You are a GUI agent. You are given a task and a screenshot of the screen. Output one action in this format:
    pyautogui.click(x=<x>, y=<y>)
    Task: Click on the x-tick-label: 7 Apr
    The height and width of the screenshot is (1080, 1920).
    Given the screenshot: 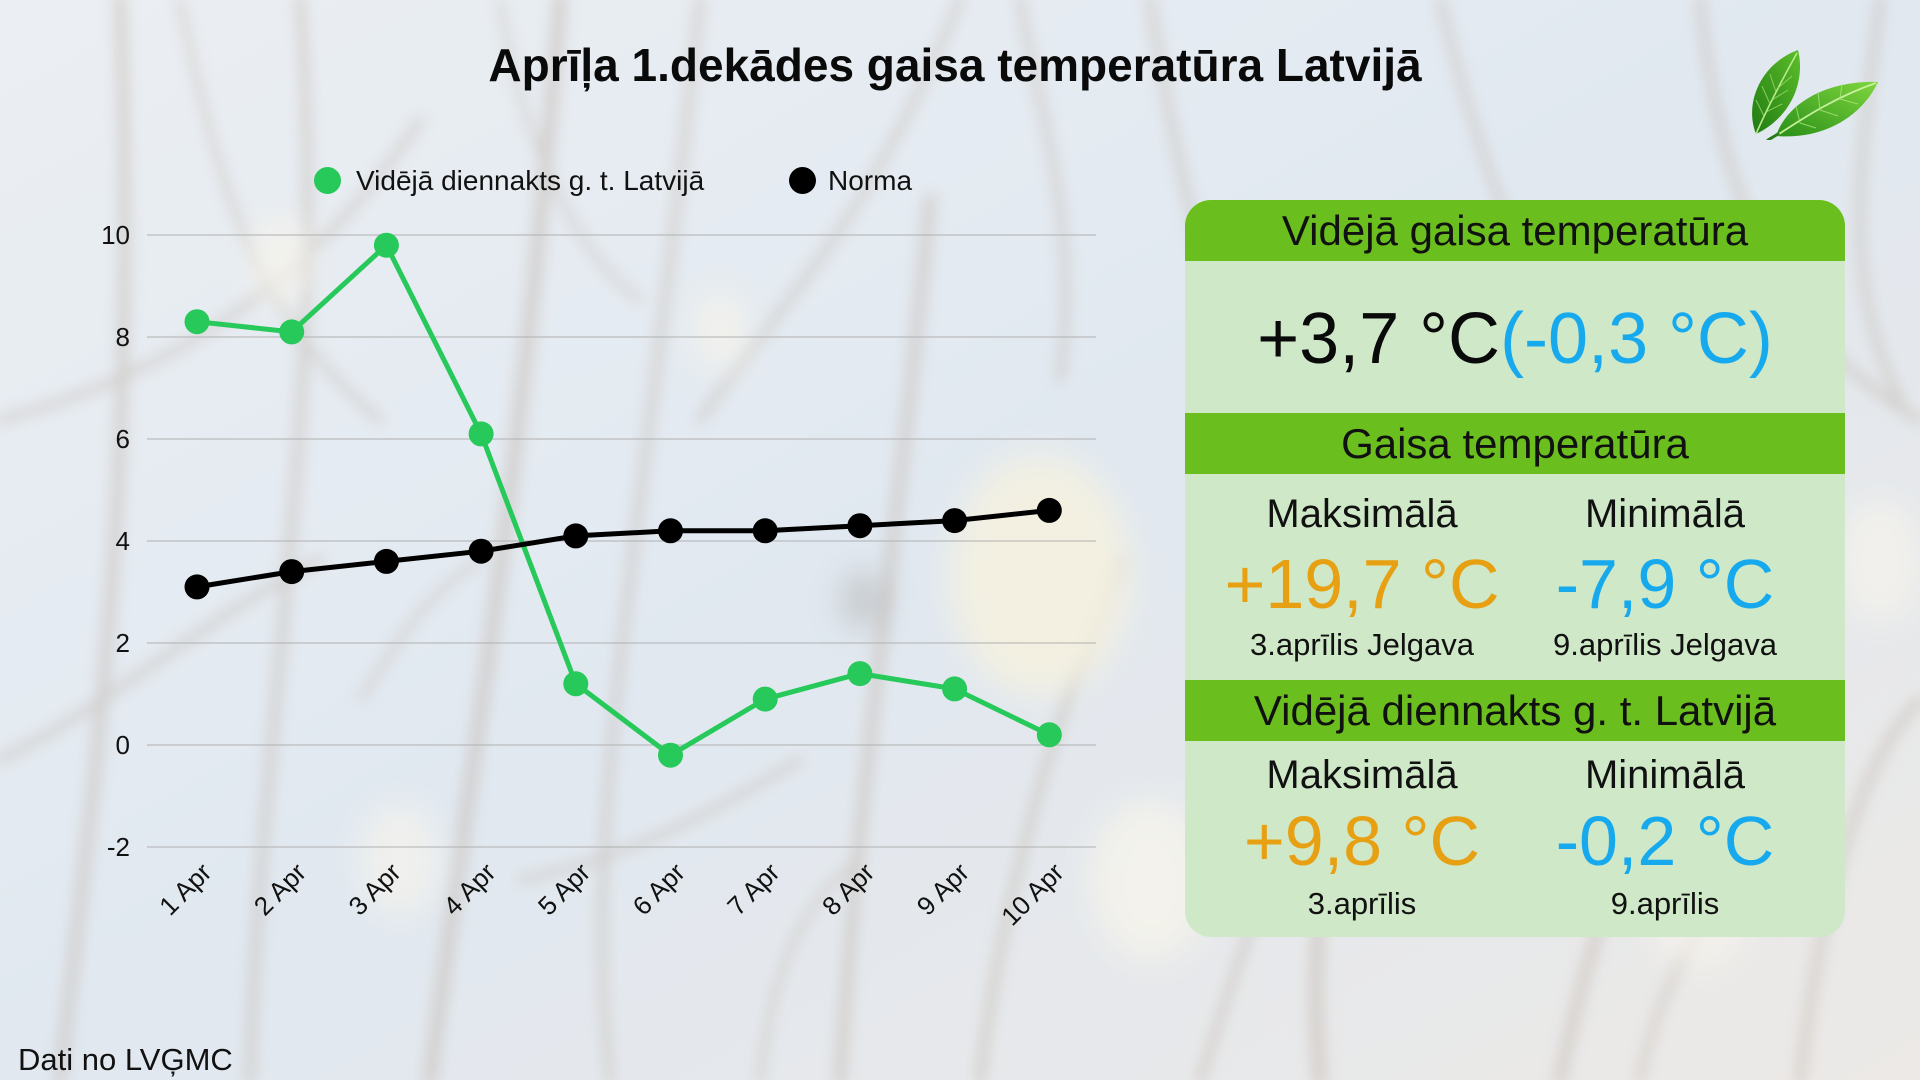 What is the action you would take?
    pyautogui.click(x=753, y=889)
    